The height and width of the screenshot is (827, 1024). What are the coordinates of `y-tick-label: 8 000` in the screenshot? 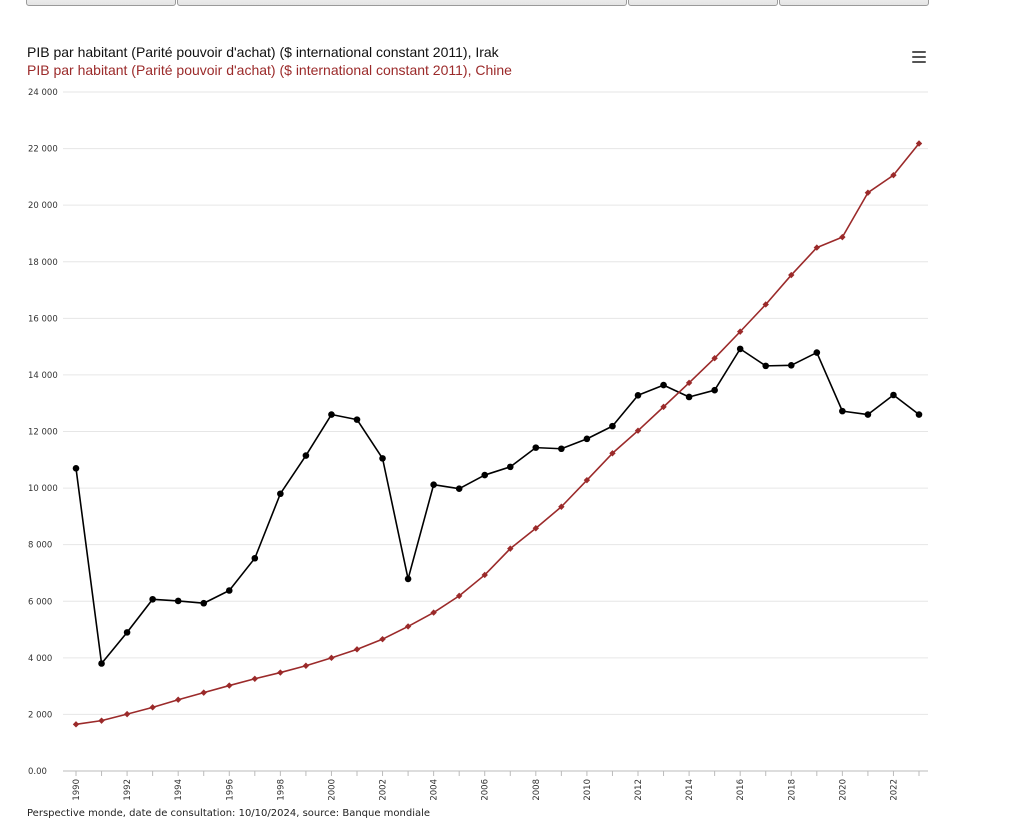 It's located at (40, 546).